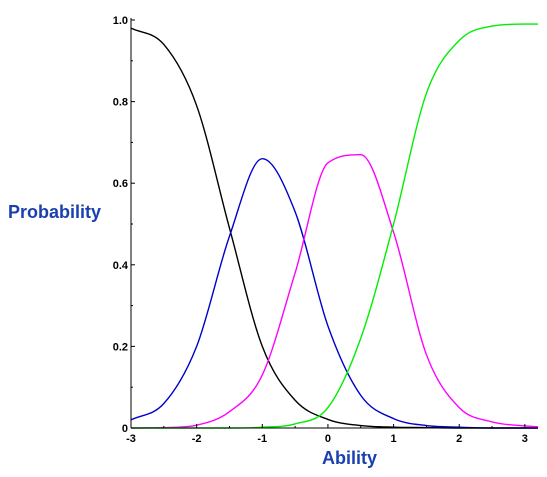 The height and width of the screenshot is (477, 547). What do you see at coordinates (328, 439) in the screenshot?
I see `x-tick-label: 0` at bounding box center [328, 439].